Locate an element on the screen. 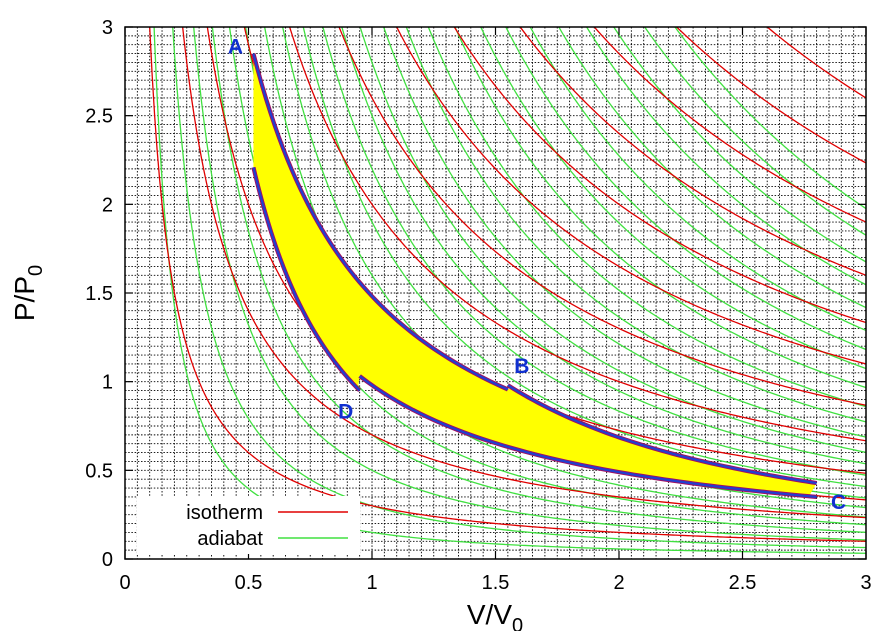  x-axis-title-main: V/V is located at coordinates (489, 614).